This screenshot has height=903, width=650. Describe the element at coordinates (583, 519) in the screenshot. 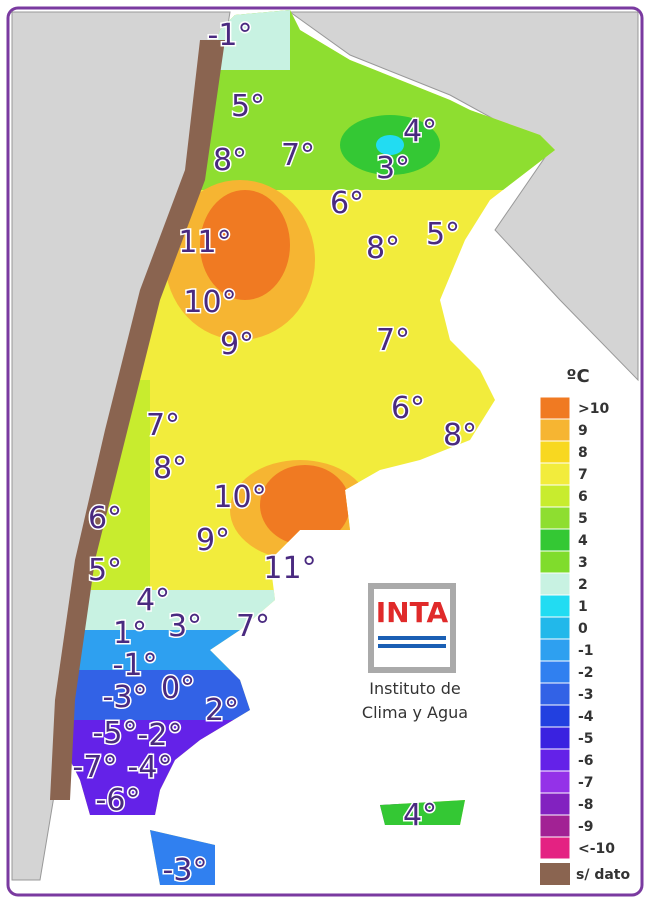

I see `legend-label: 5` at that location.